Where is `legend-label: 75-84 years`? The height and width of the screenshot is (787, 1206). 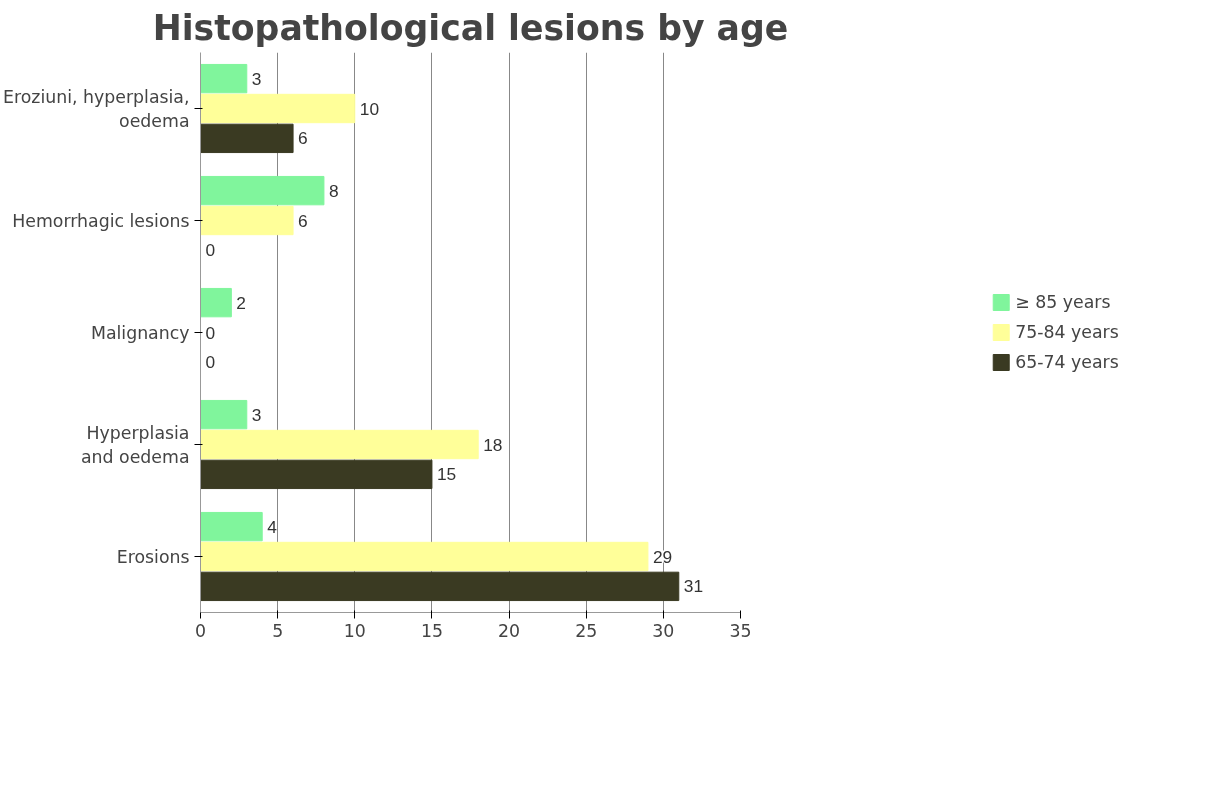 legend-label: 75-84 years is located at coordinates (1067, 332).